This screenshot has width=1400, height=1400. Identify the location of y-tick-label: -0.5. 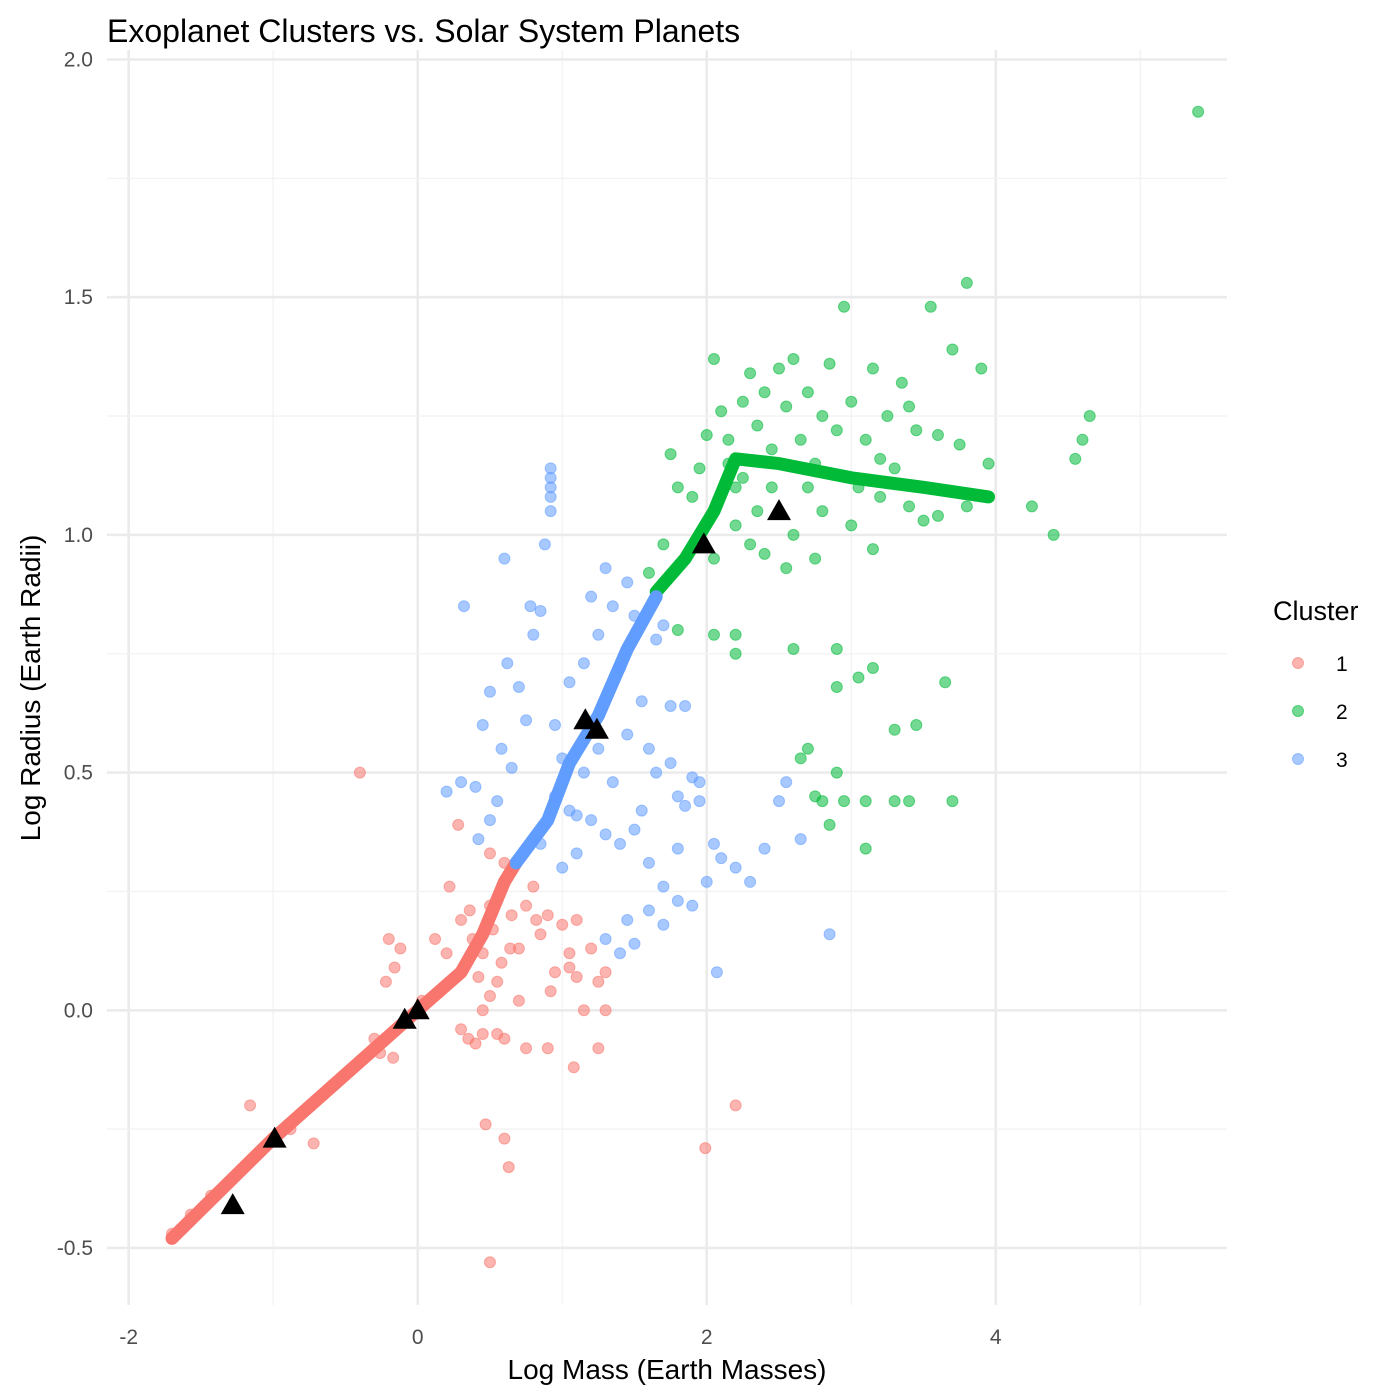
(75, 1248).